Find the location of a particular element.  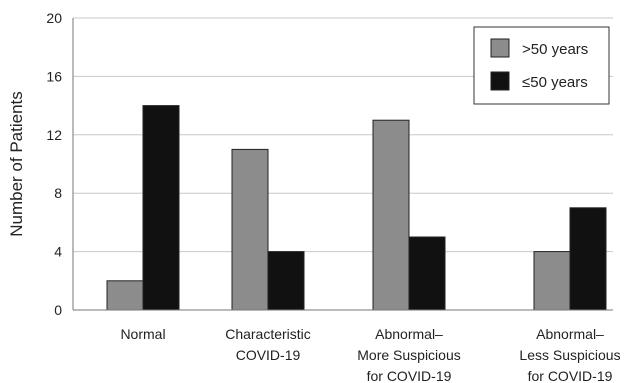

legend-label-over-50: >50 years is located at coordinates (555, 49).